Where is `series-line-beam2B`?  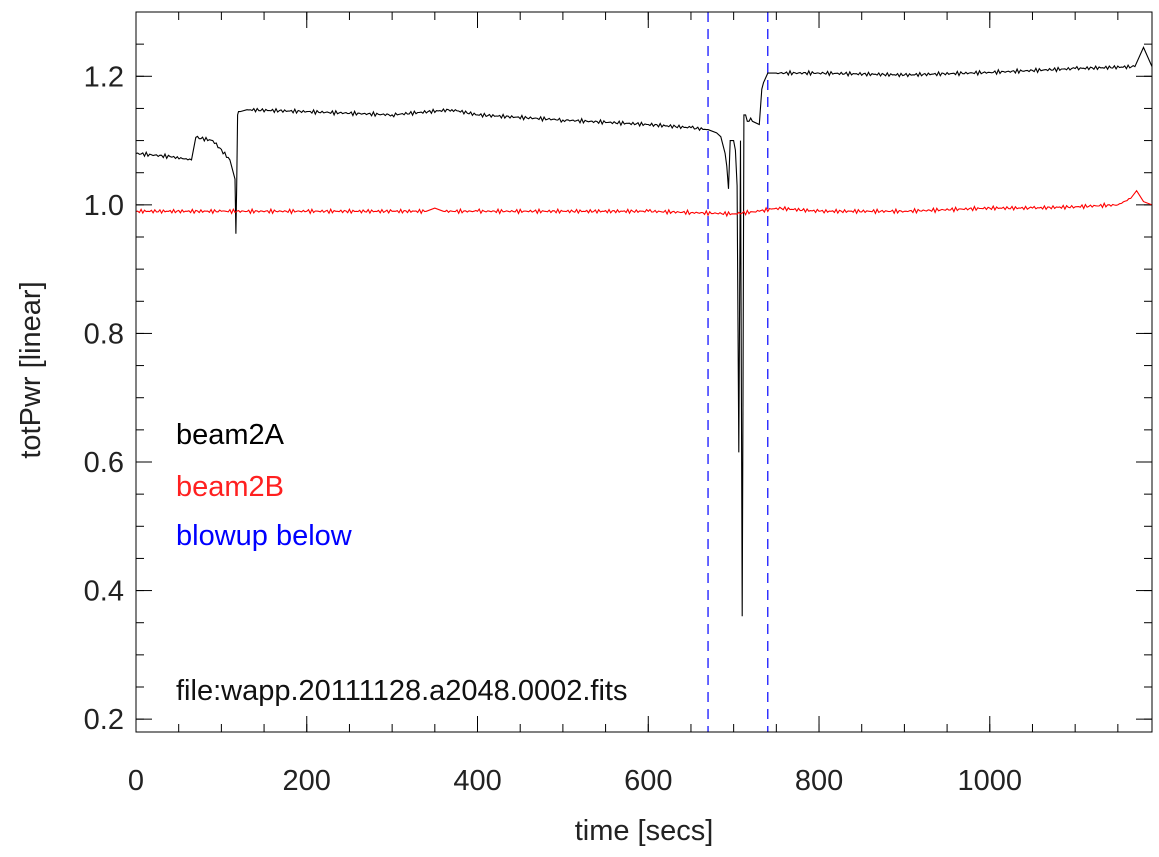 series-line-beam2B is located at coordinates (644, 203).